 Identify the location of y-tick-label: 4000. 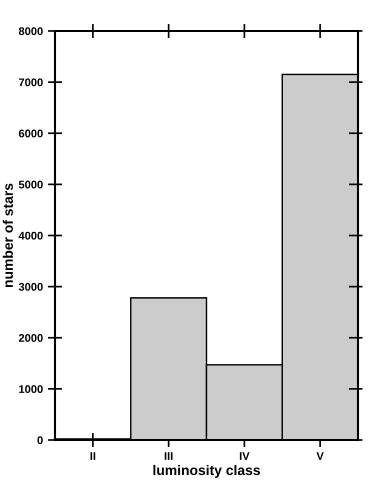
(30, 236).